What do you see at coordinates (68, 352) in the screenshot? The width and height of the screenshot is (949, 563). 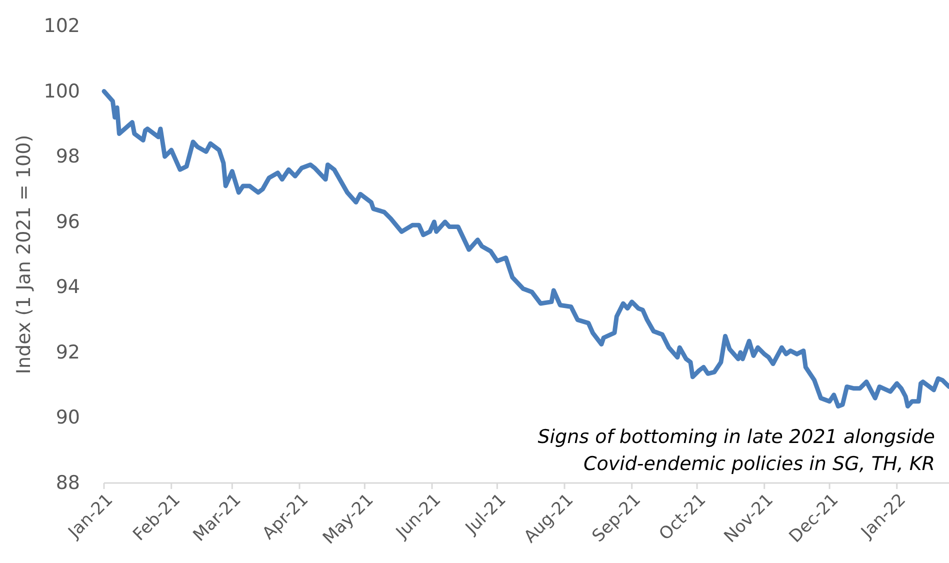 I see `y-tick-label: 92` at bounding box center [68, 352].